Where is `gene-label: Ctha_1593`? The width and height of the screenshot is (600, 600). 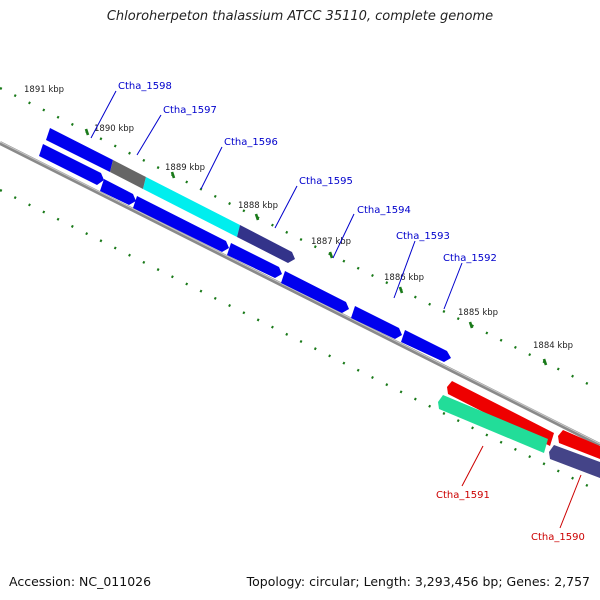 gene-label: Ctha_1593 is located at coordinates (423, 236).